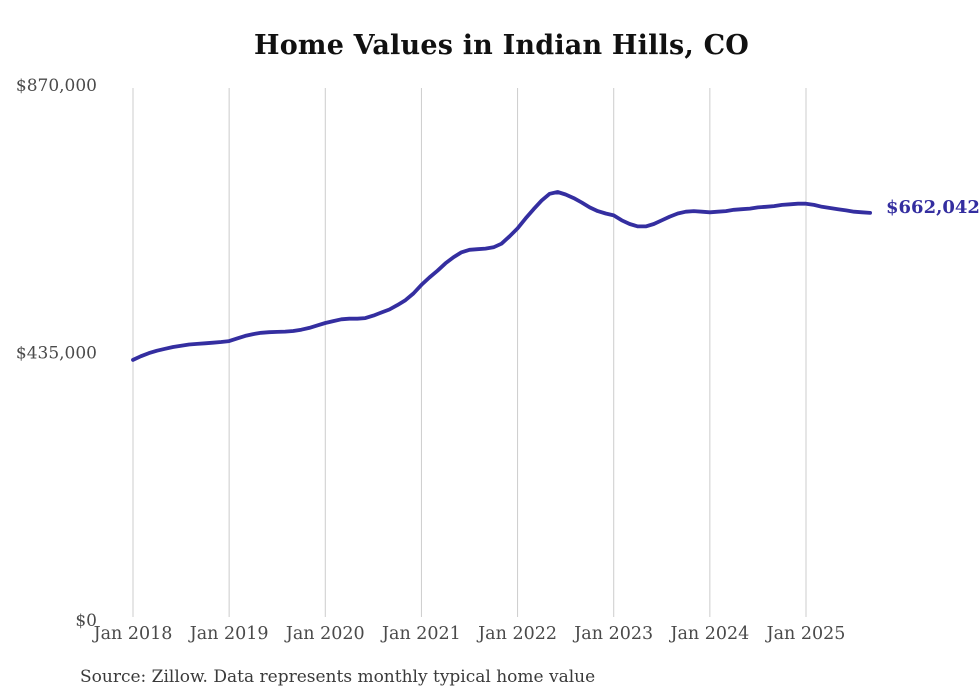 The width and height of the screenshot is (980, 699). What do you see at coordinates (708, 634) in the screenshot?
I see `x-axis-tick-label: Jan 2024` at bounding box center [708, 634].